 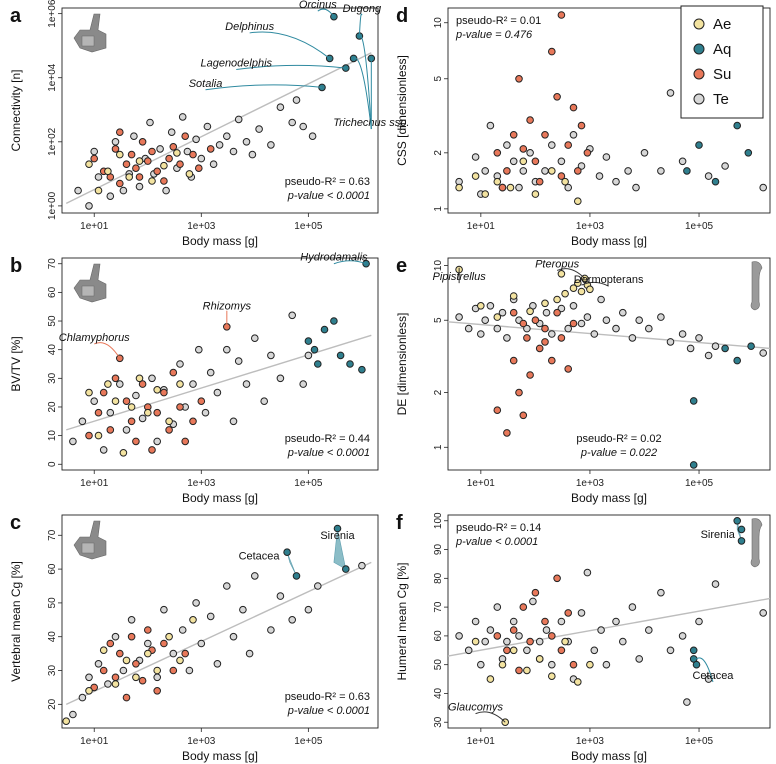 What do you see at coordinates (756, 286) in the screenshot?
I see `humerus-shape` at bounding box center [756, 286].